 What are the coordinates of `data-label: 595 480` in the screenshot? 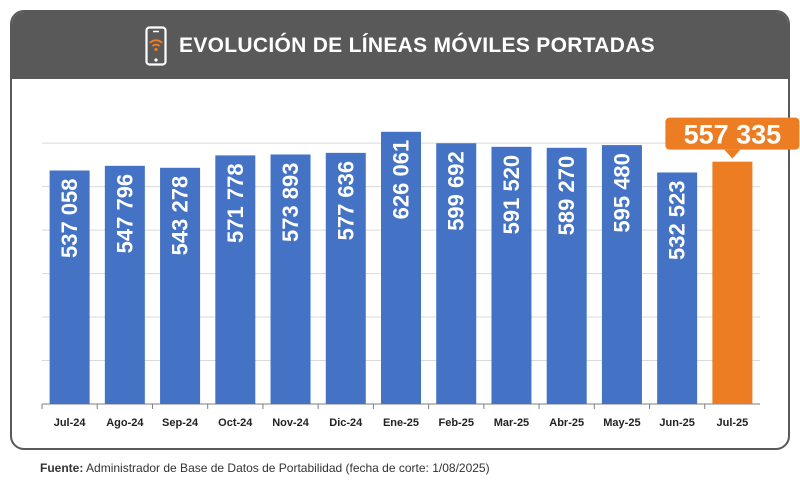 It's located at (621, 193).